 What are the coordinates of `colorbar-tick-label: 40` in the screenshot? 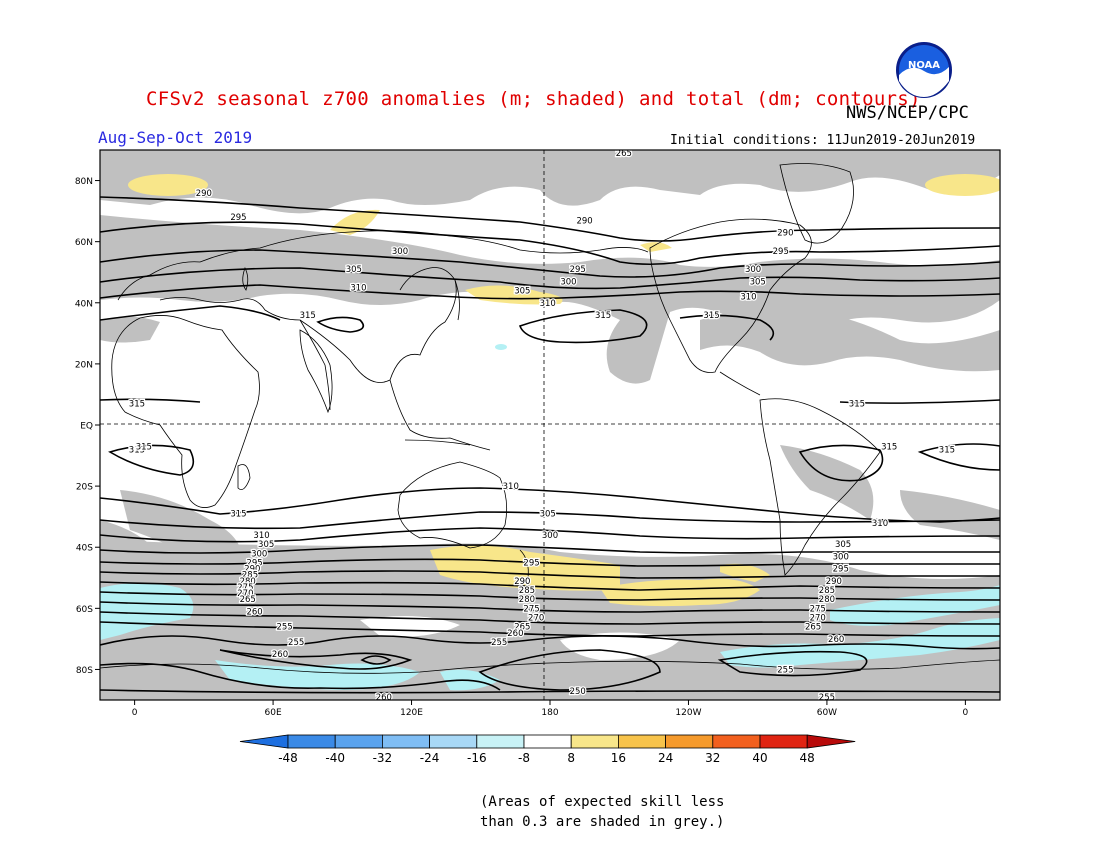 It's located at (759, 758).